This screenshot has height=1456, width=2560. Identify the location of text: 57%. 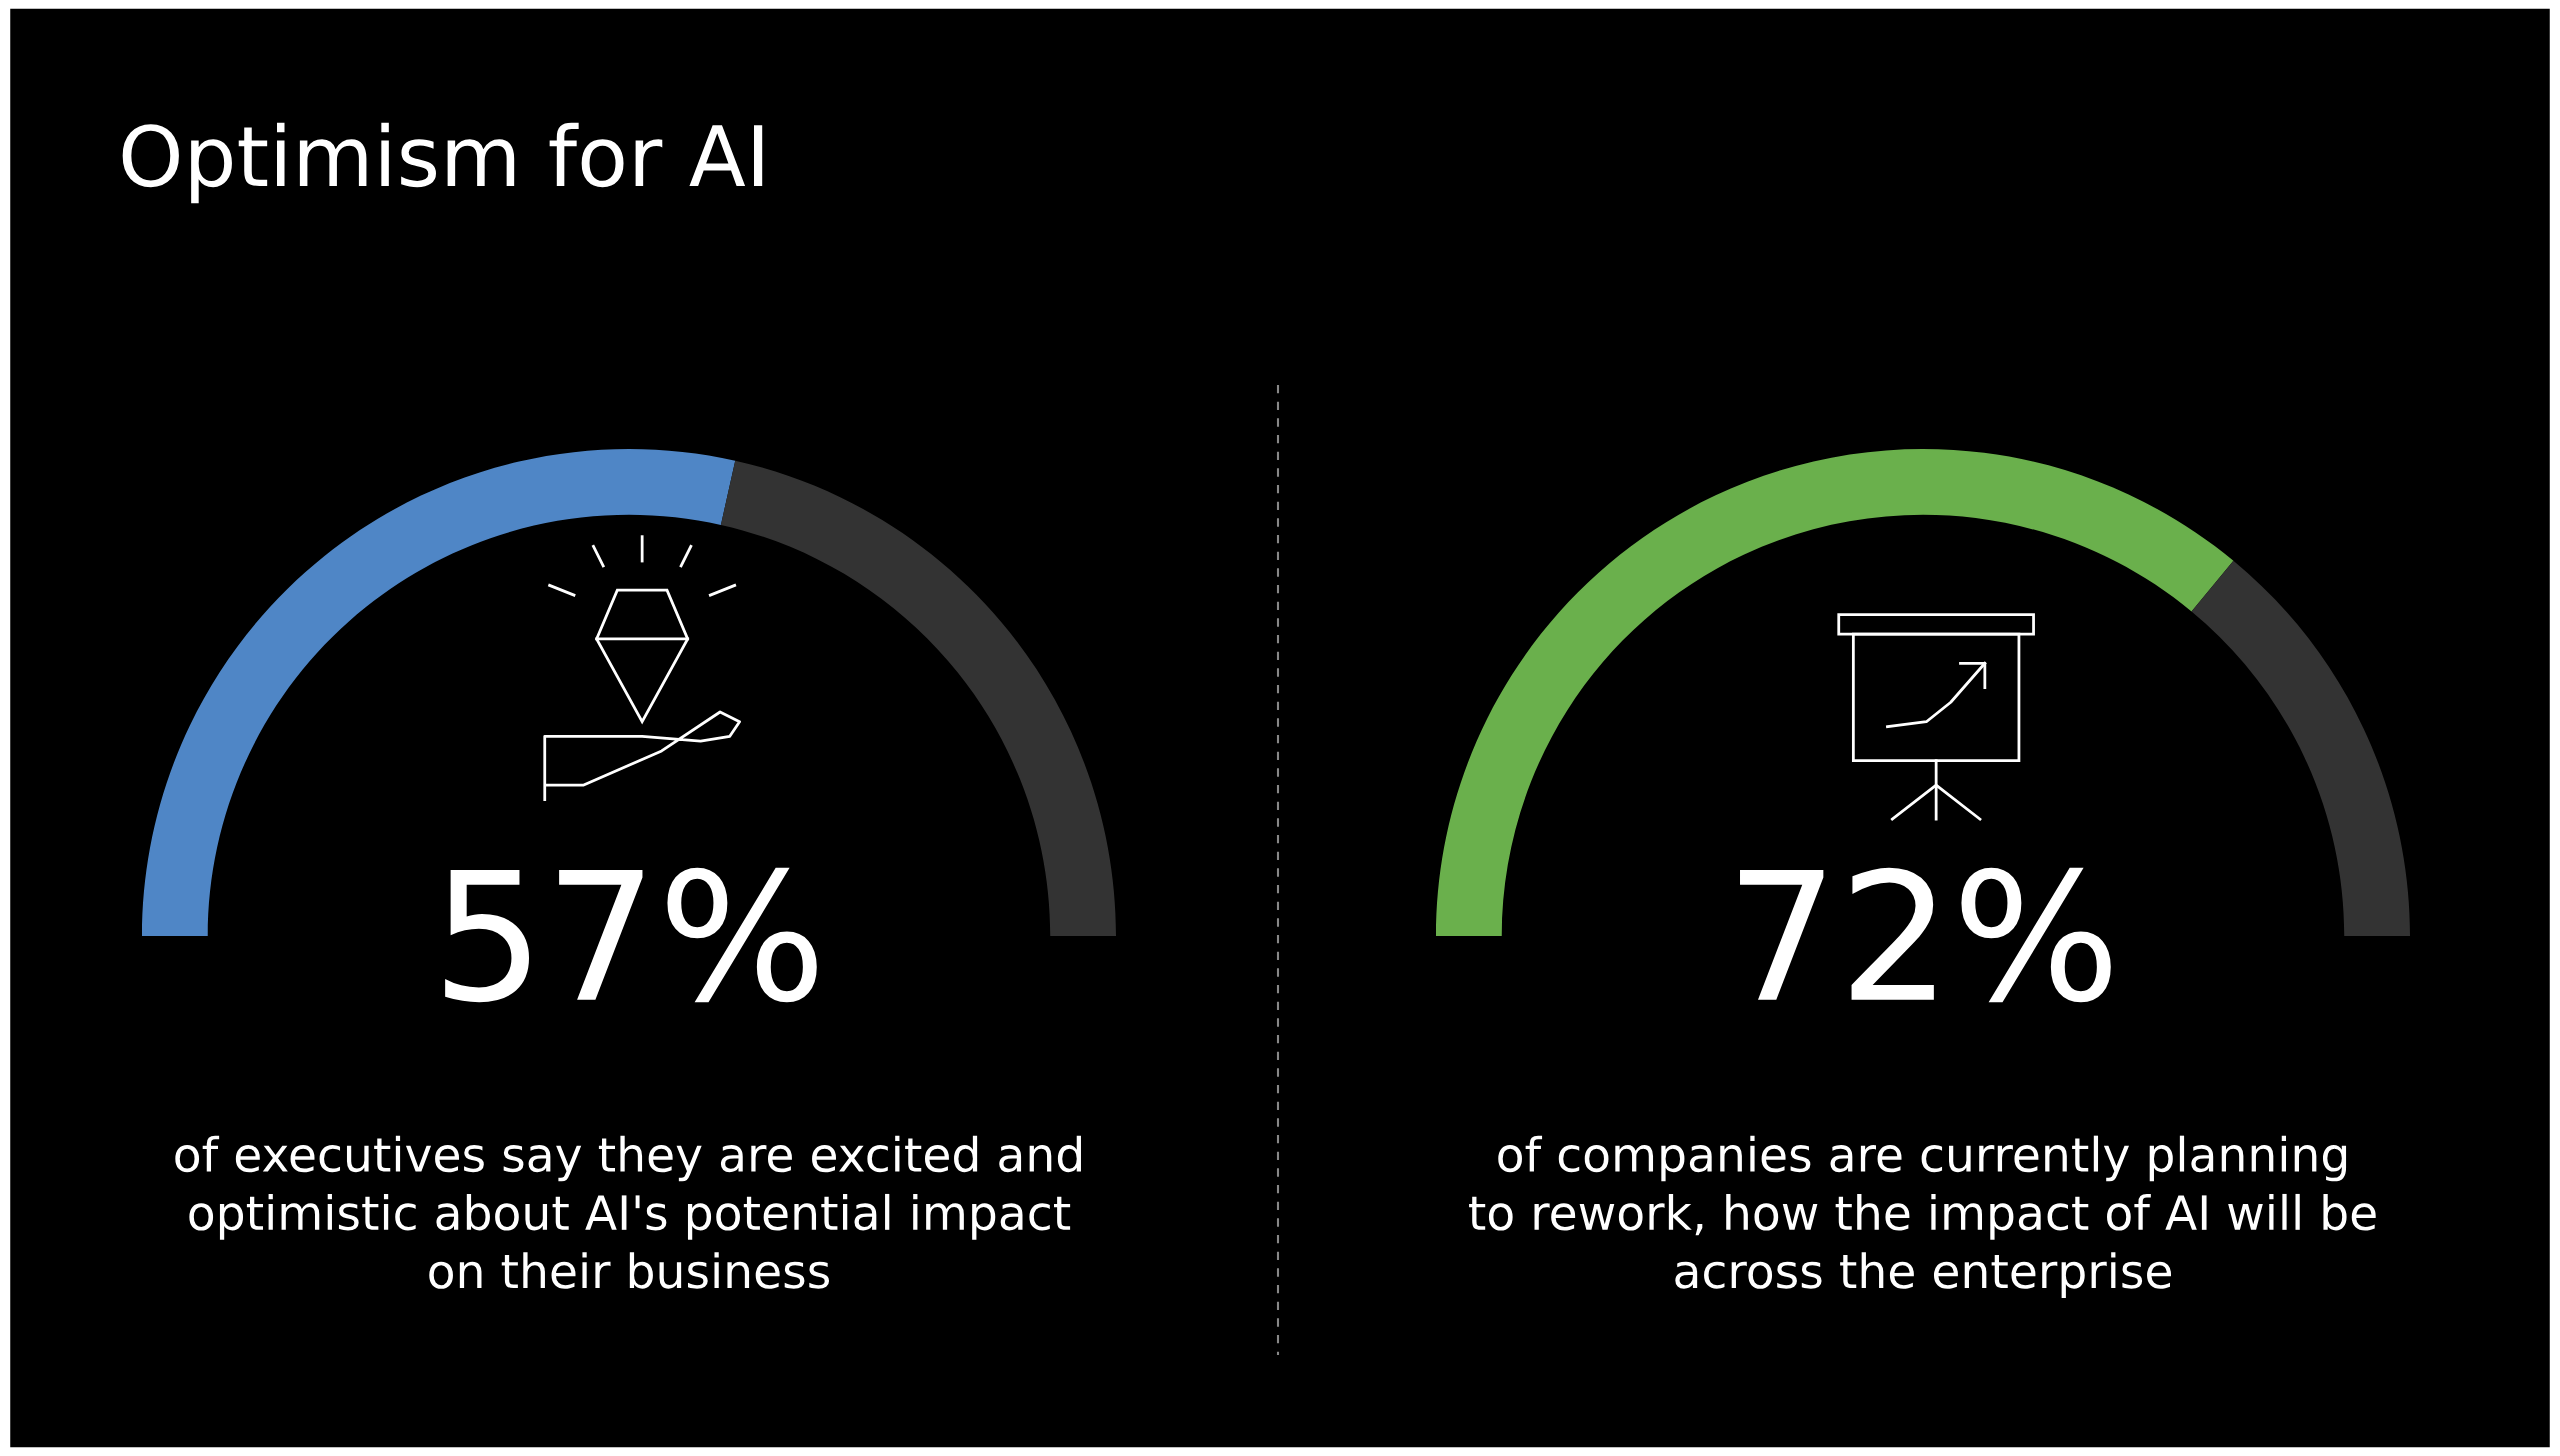
(631, 935).